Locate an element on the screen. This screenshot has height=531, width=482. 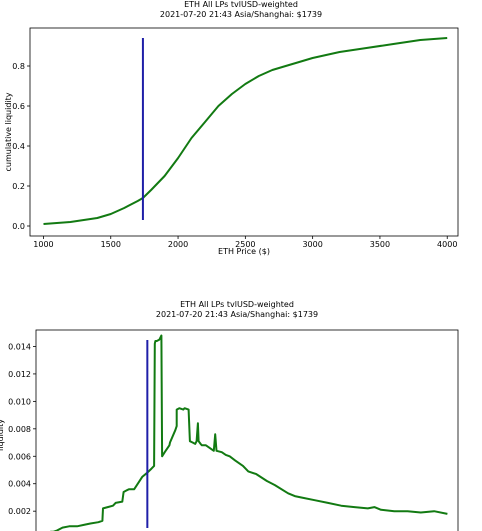
y-tick-label: 0.6 is located at coordinates (18, 106).